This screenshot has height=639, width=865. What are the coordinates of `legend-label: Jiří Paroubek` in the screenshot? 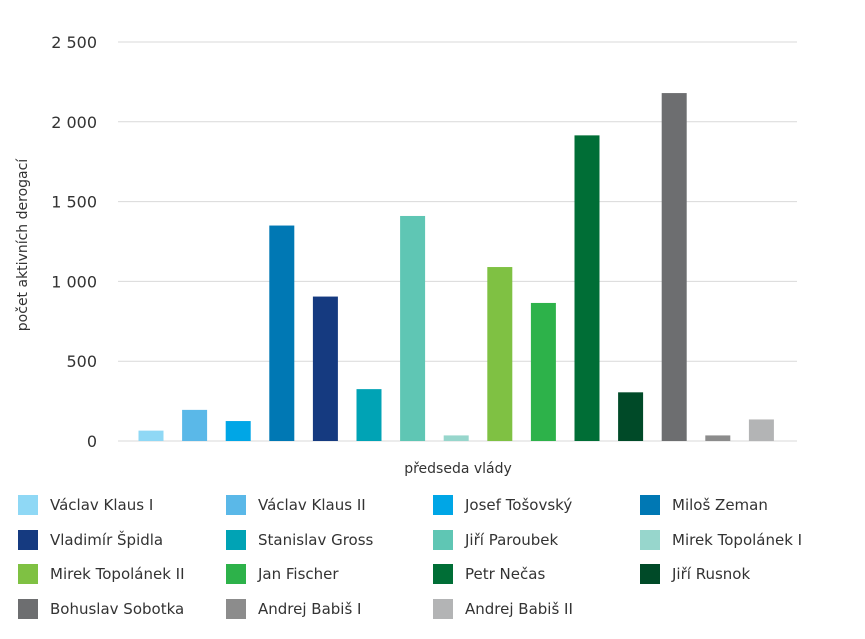 It's located at (512, 539).